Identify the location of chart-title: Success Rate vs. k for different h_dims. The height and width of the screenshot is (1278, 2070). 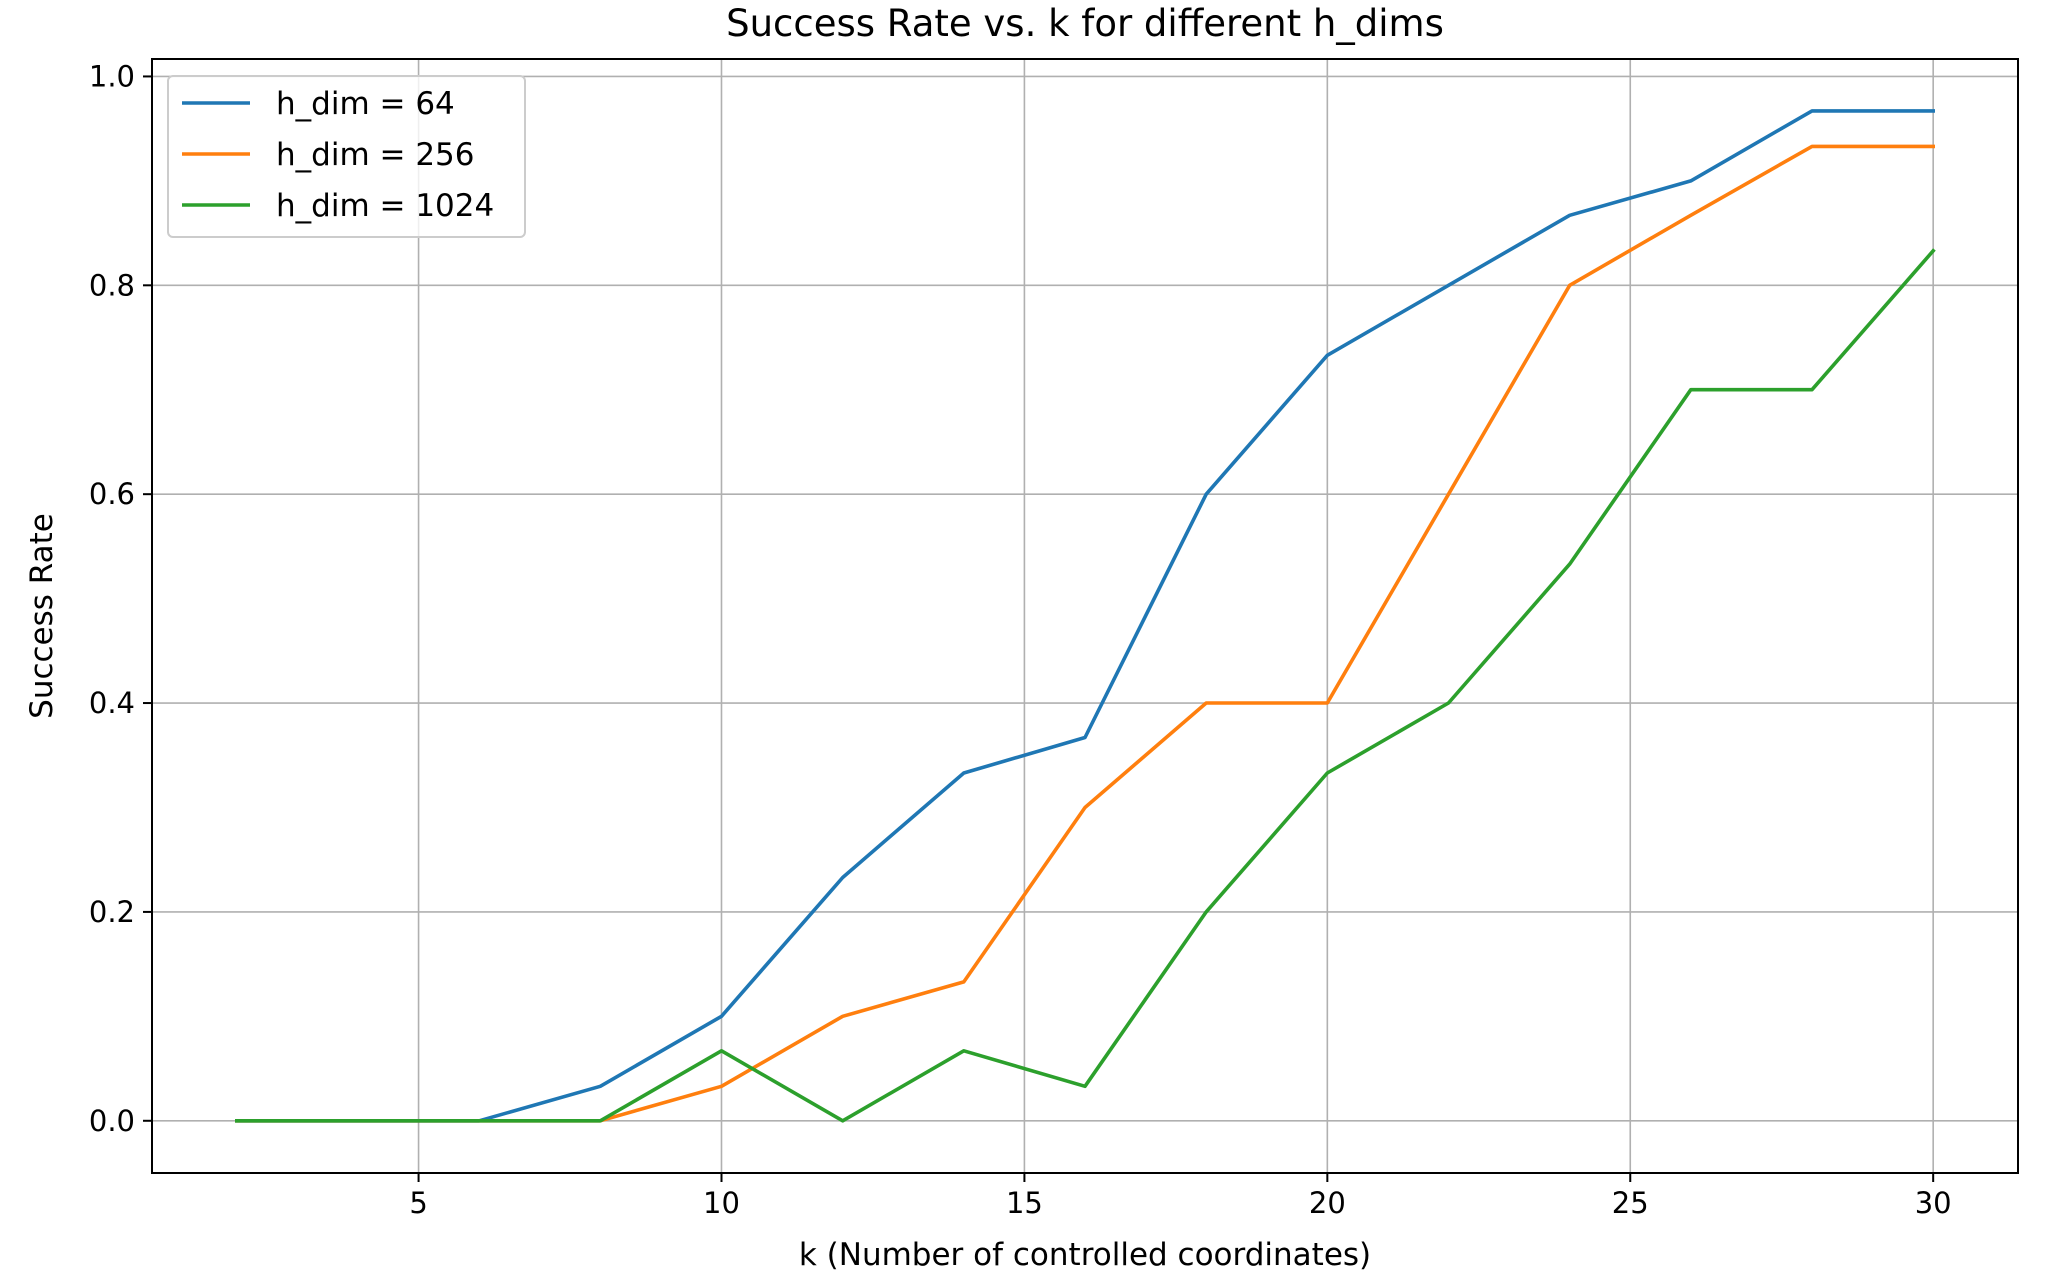
(1085, 23).